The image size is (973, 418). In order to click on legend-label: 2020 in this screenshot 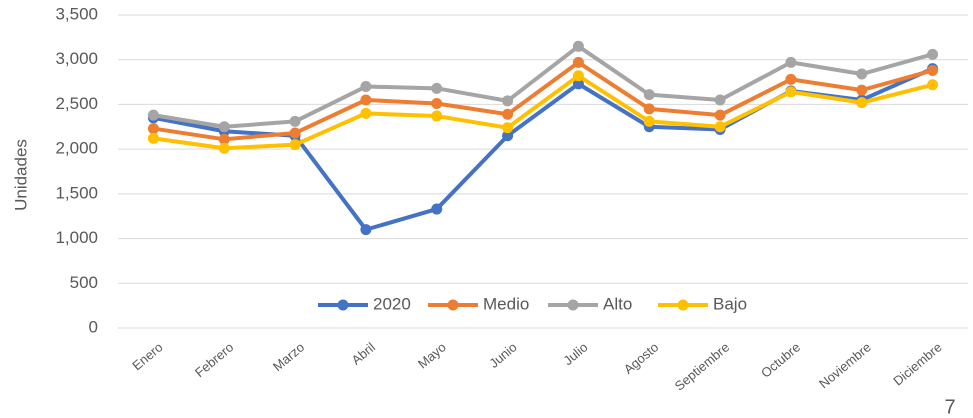, I will do `click(392, 303)`.